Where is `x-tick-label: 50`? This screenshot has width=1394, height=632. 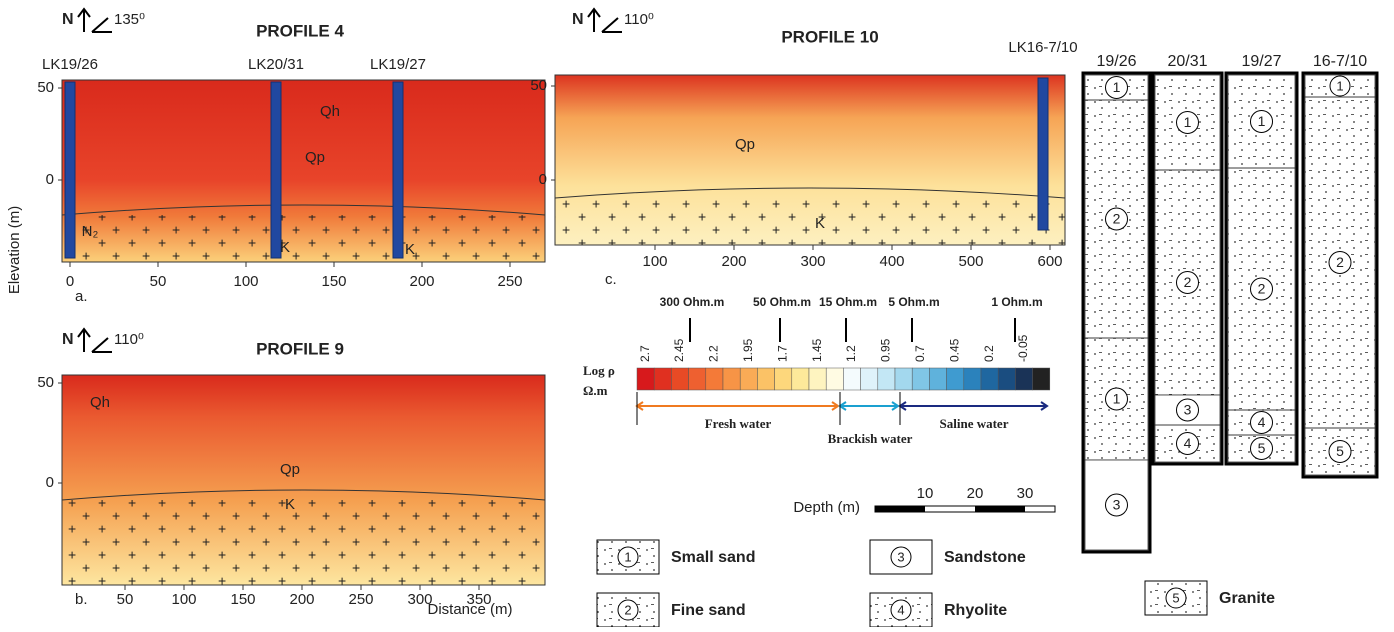 x-tick-label: 50 is located at coordinates (158, 281).